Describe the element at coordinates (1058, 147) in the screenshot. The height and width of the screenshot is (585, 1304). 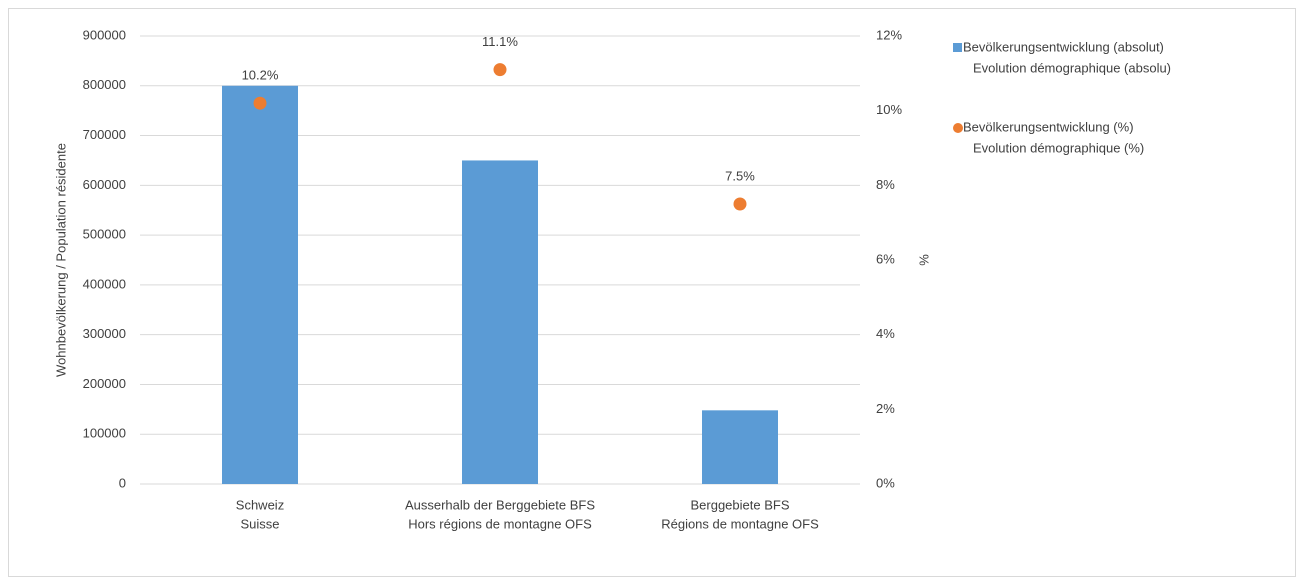
I see `legend-label: Evolution démographique (%)` at that location.